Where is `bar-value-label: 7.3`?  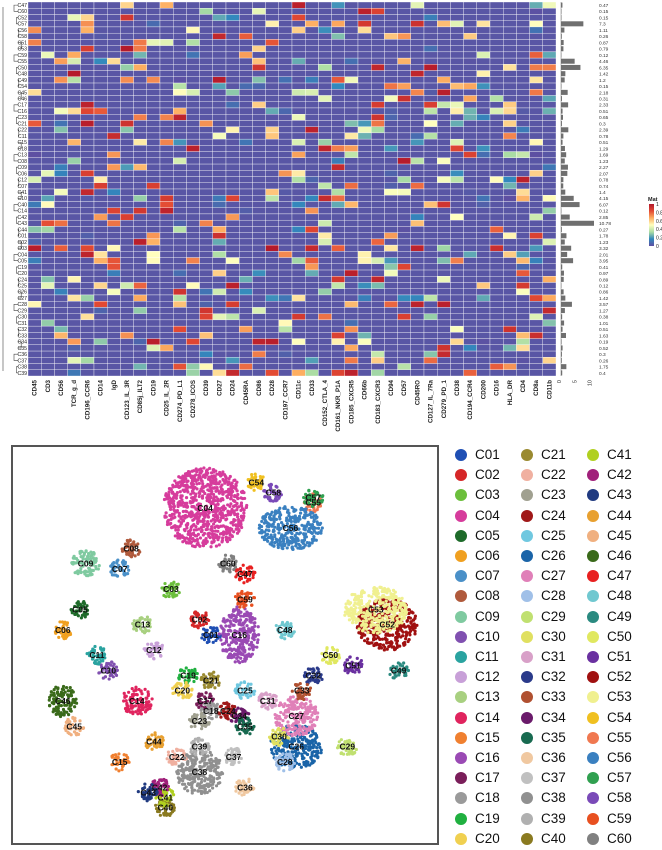
bar-value-label: 7.3 is located at coordinates (602, 25).